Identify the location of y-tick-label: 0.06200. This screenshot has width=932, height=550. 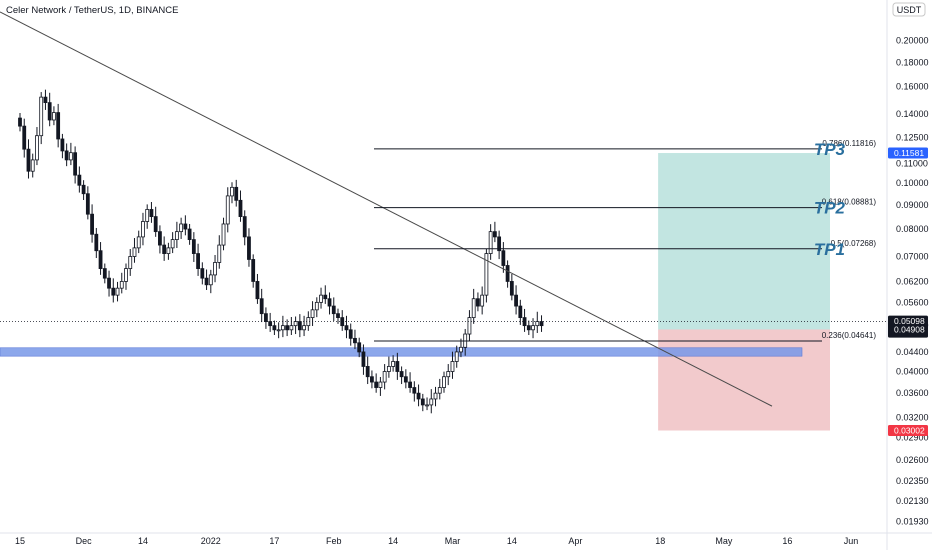
(912, 281).